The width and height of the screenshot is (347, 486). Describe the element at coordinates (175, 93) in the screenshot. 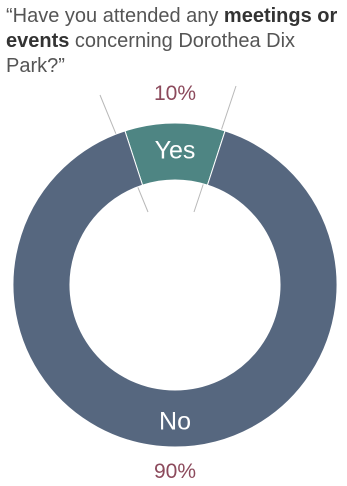

I see `percent-label-yes: 10%` at that location.